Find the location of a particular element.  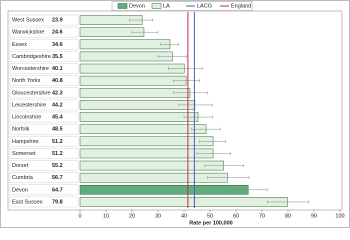

legend-label: Devon is located at coordinates (137, 6).